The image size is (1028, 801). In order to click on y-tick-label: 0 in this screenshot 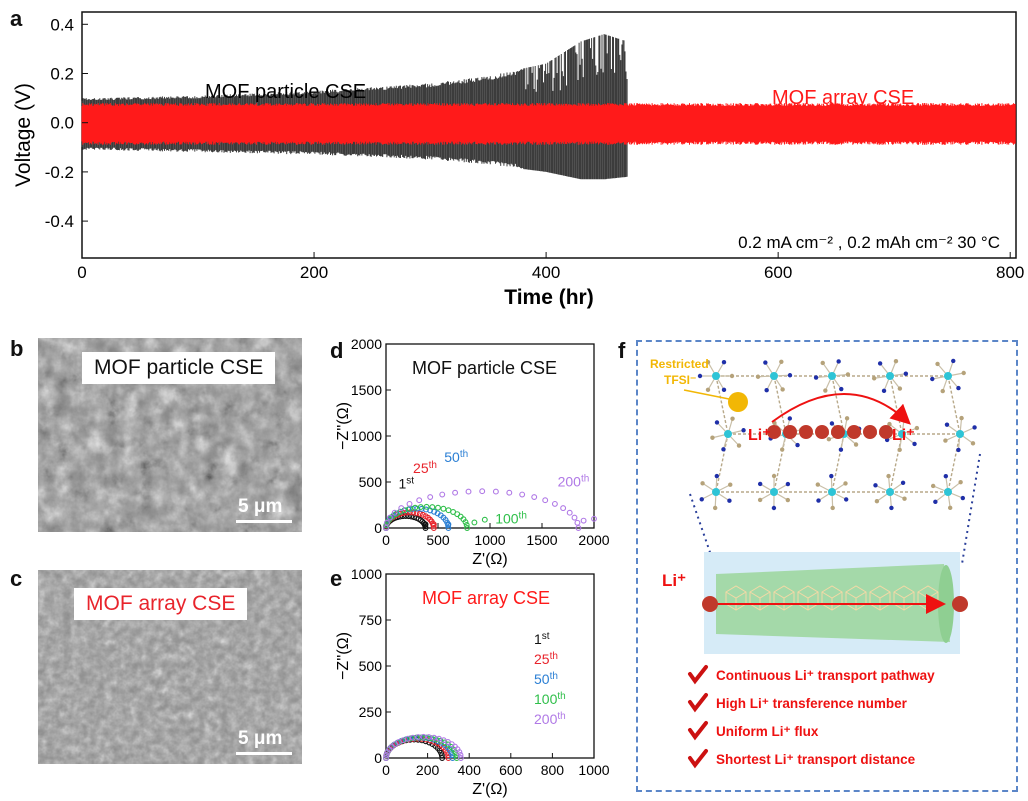, I will do `click(378, 528)`.